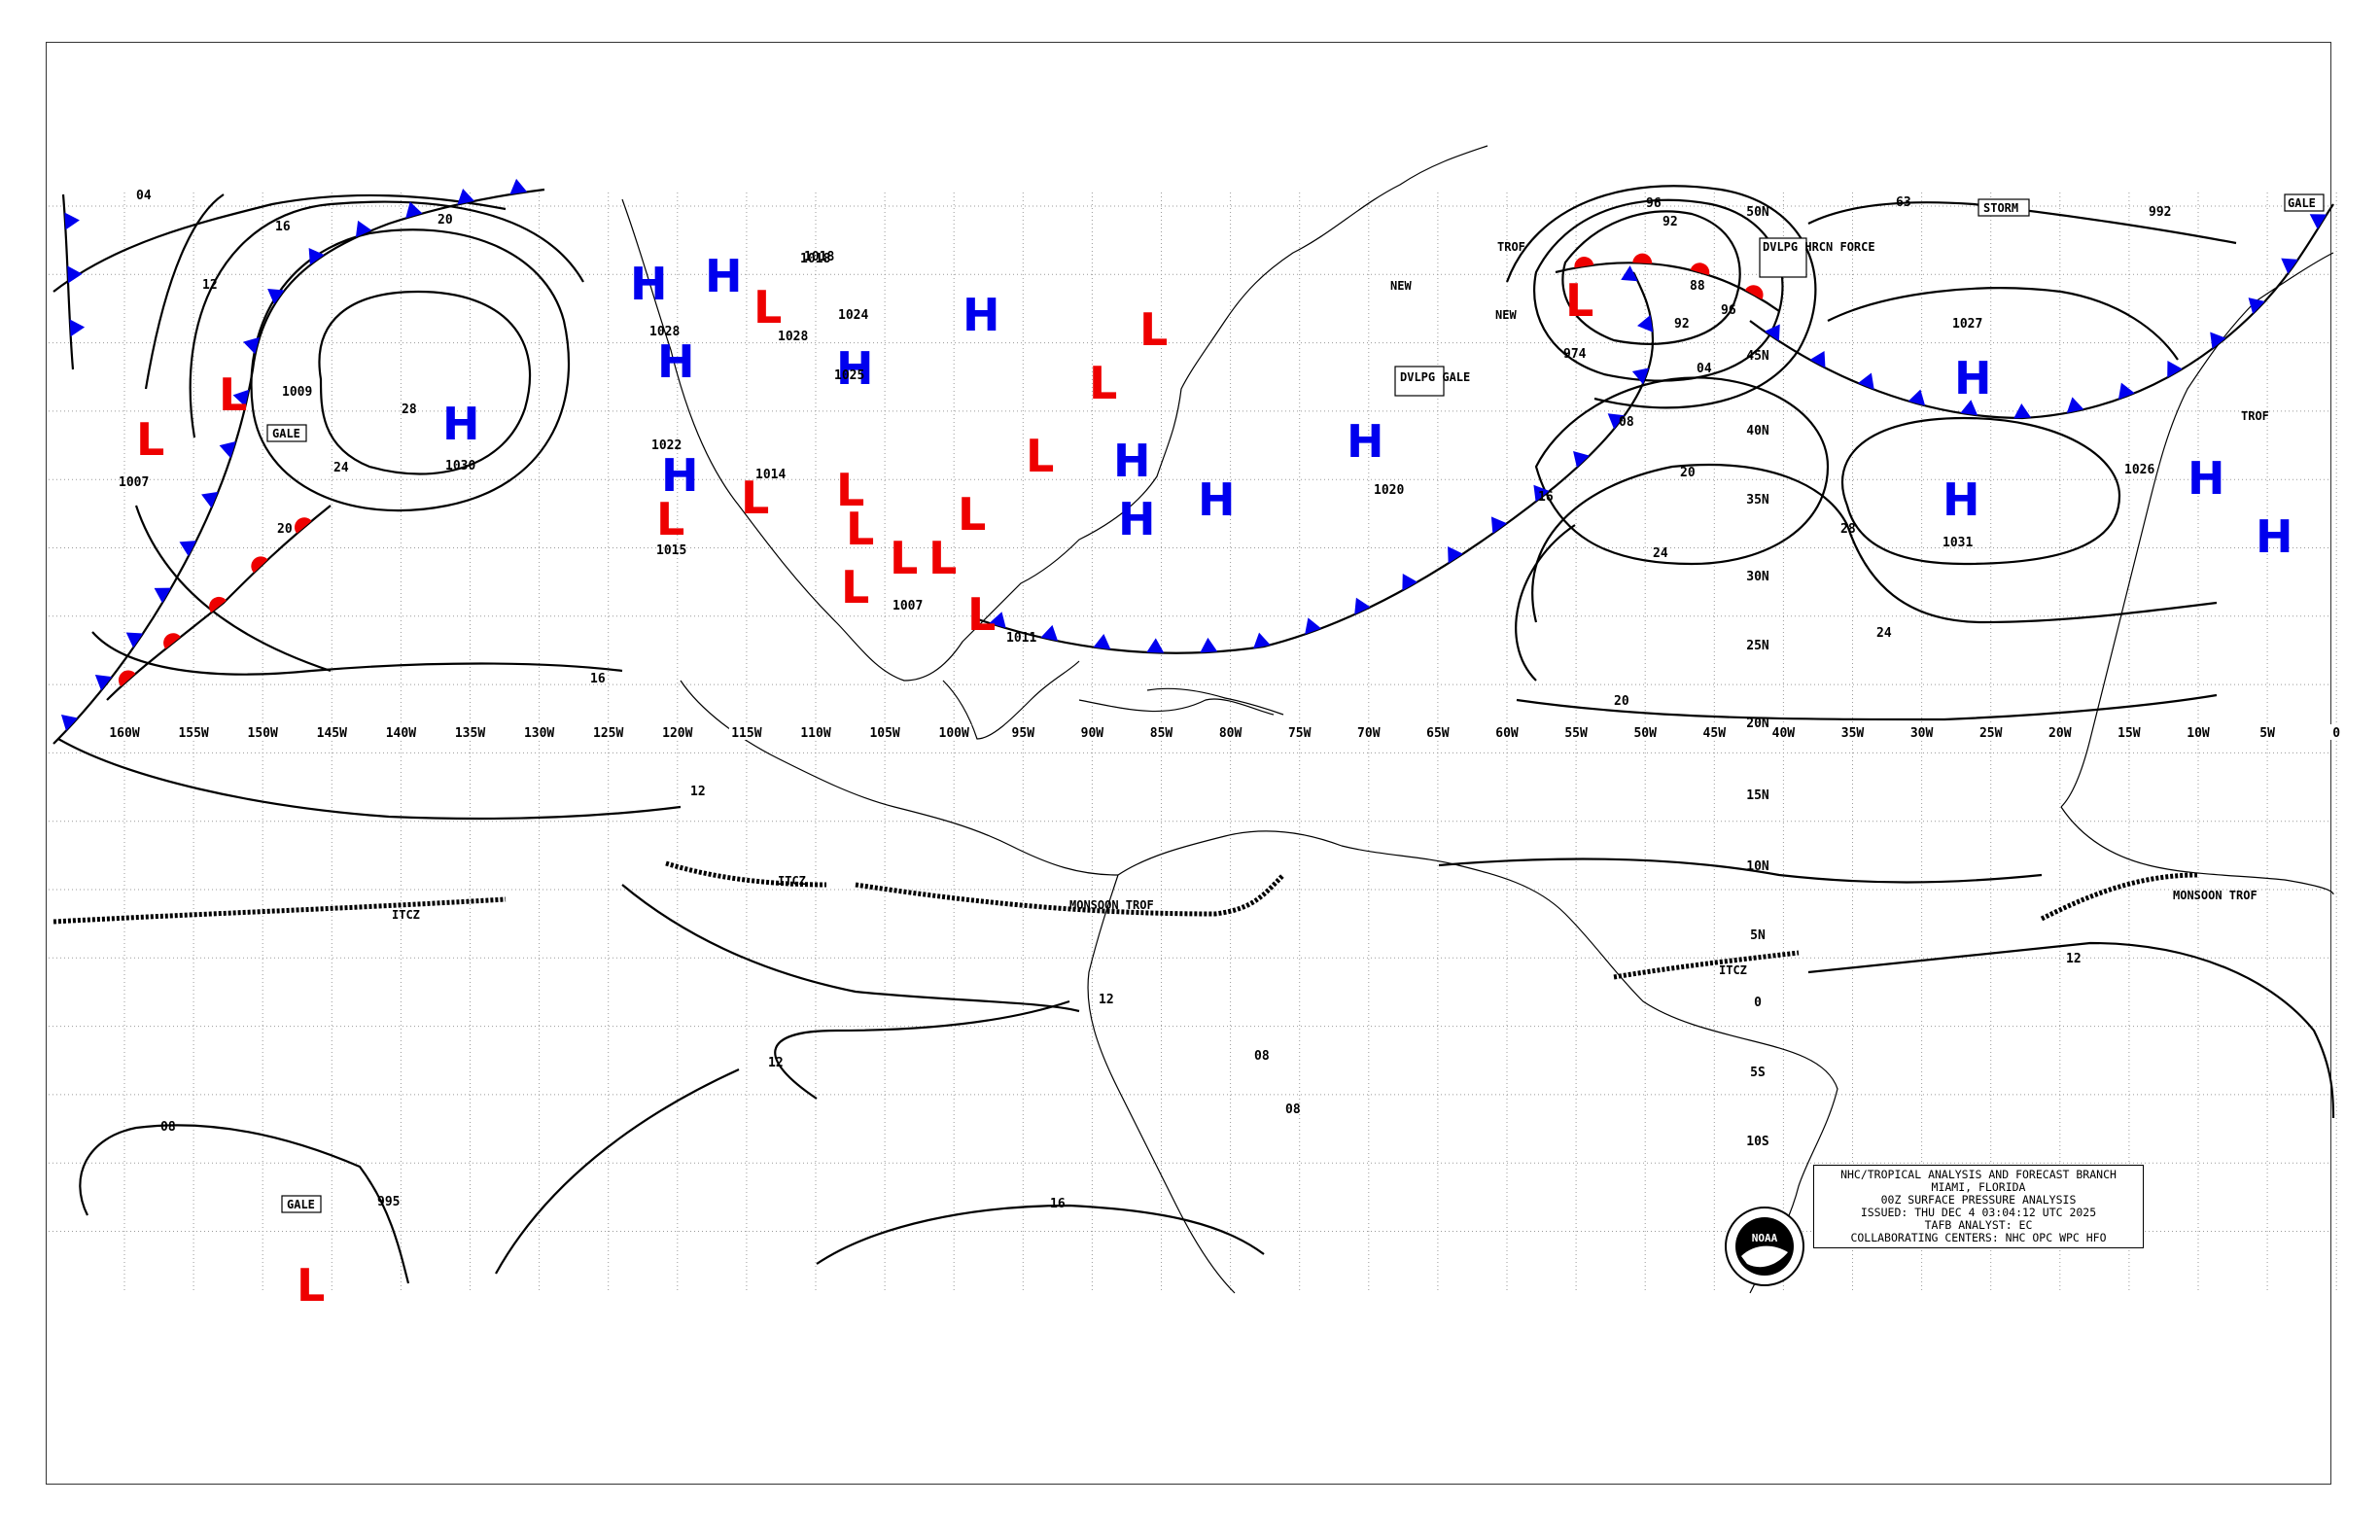 This screenshot has width=2380, height=1540. What do you see at coordinates (1967, 324) in the screenshot?
I see `high-pressure-value: 1027` at bounding box center [1967, 324].